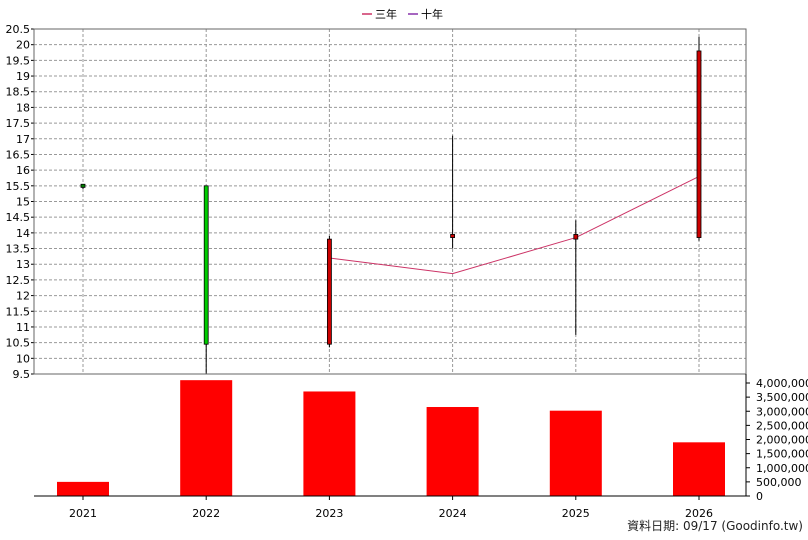  Describe the element at coordinates (386, 14) in the screenshot. I see `legend-label-0: 三年` at that location.